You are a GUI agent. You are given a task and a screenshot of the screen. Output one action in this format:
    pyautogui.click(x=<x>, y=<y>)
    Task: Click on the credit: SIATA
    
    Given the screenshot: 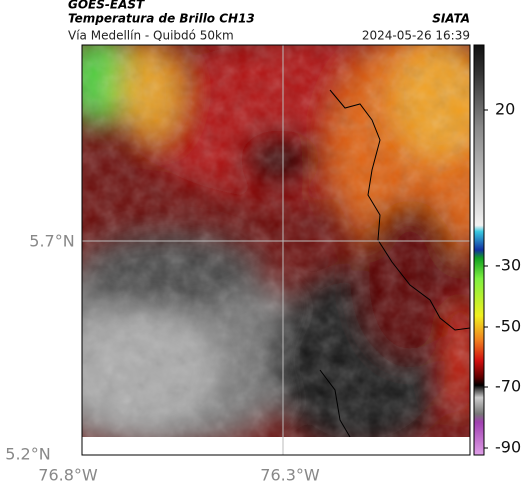 What is the action you would take?
    pyautogui.click(x=451, y=19)
    